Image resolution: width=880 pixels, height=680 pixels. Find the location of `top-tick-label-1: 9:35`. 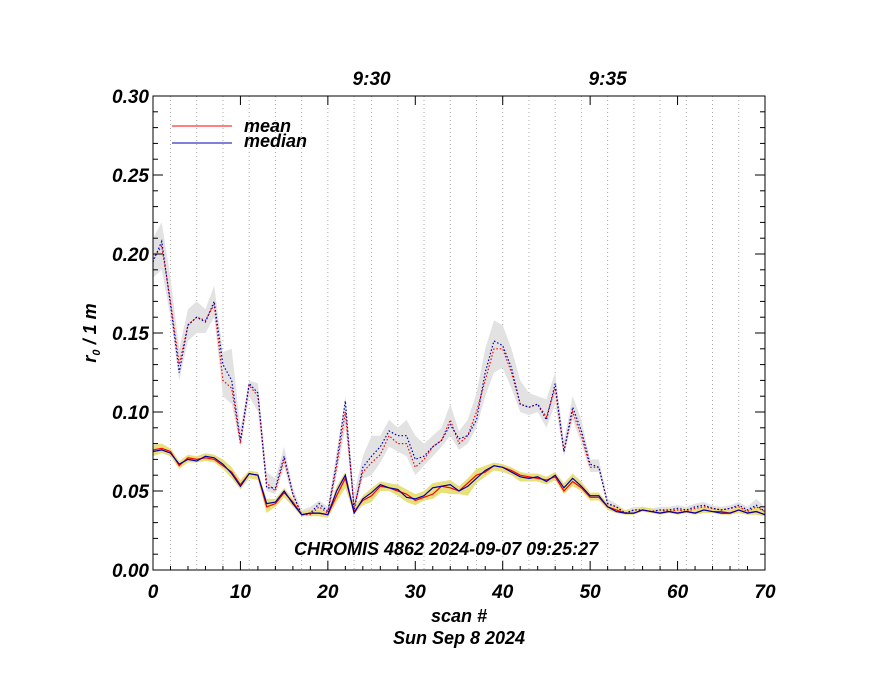

top-tick-label-1: 9:35 is located at coordinates (608, 79).